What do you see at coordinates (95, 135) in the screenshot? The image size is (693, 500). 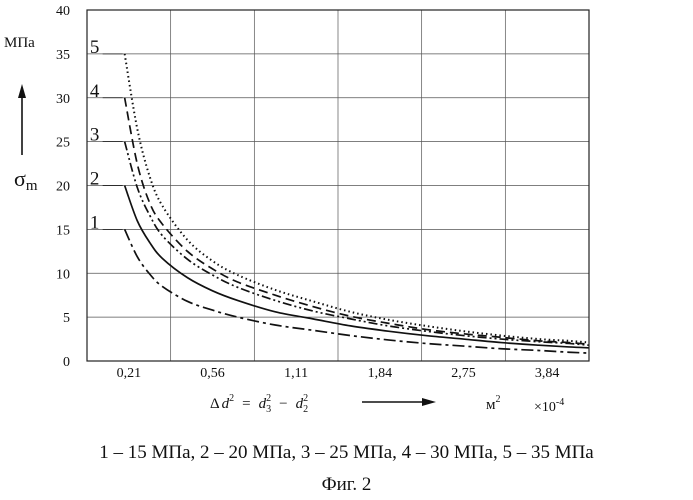 I see `series-label-3: 3` at bounding box center [95, 135].